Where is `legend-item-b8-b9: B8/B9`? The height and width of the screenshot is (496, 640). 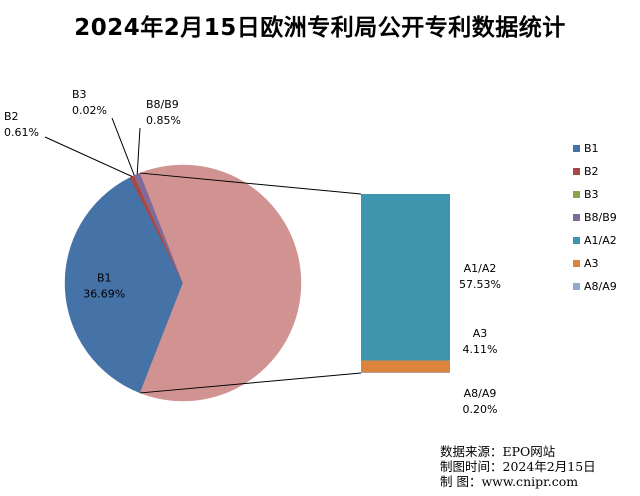 legend-item-b8-b9: B8/B9 is located at coordinates (600, 217).